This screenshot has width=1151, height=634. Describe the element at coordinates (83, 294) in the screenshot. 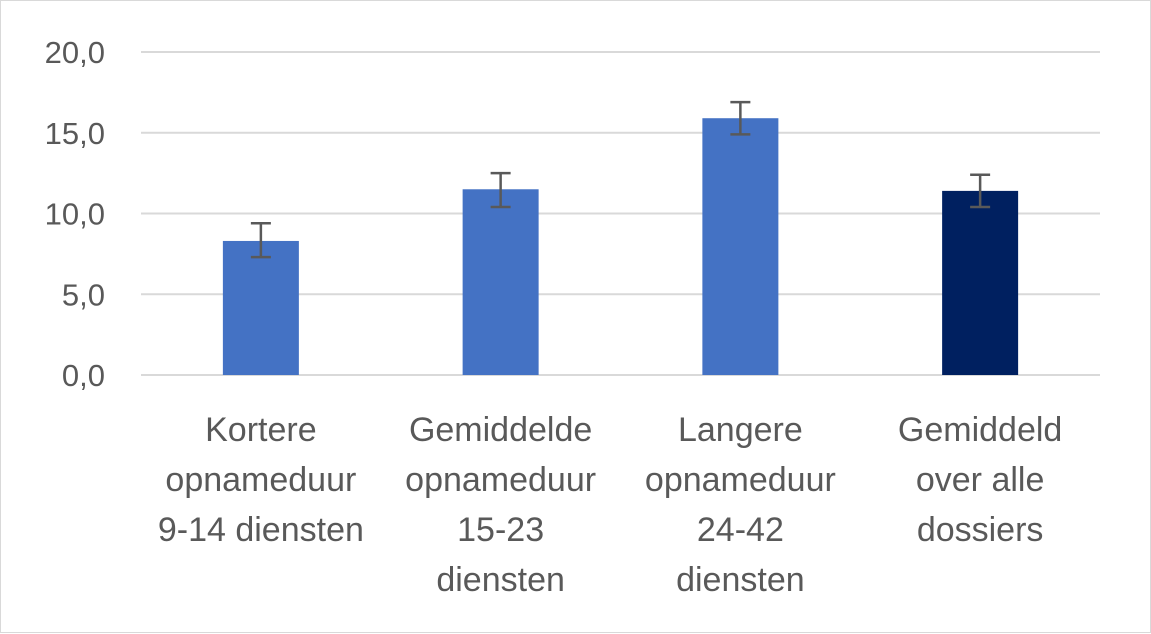

I see `y-tick-label: 5,0` at that location.